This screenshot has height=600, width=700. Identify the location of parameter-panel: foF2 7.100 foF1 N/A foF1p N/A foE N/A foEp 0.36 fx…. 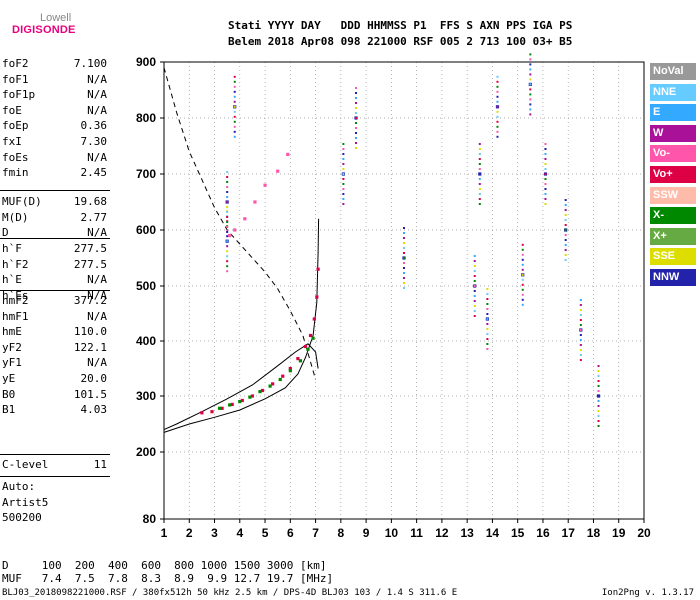
(56, 270).